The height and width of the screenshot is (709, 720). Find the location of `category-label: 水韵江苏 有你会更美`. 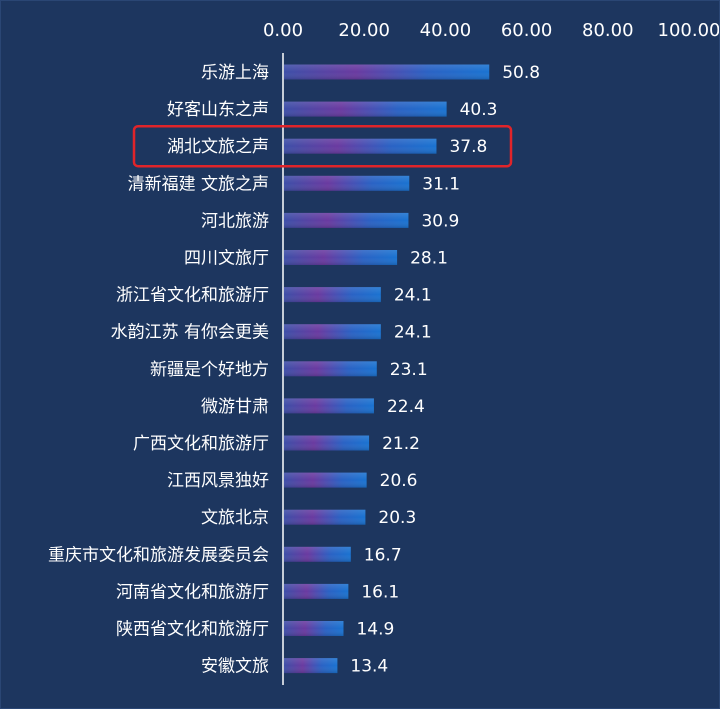

category-label: 水韵江苏 有你会更美 is located at coordinates (190, 333).